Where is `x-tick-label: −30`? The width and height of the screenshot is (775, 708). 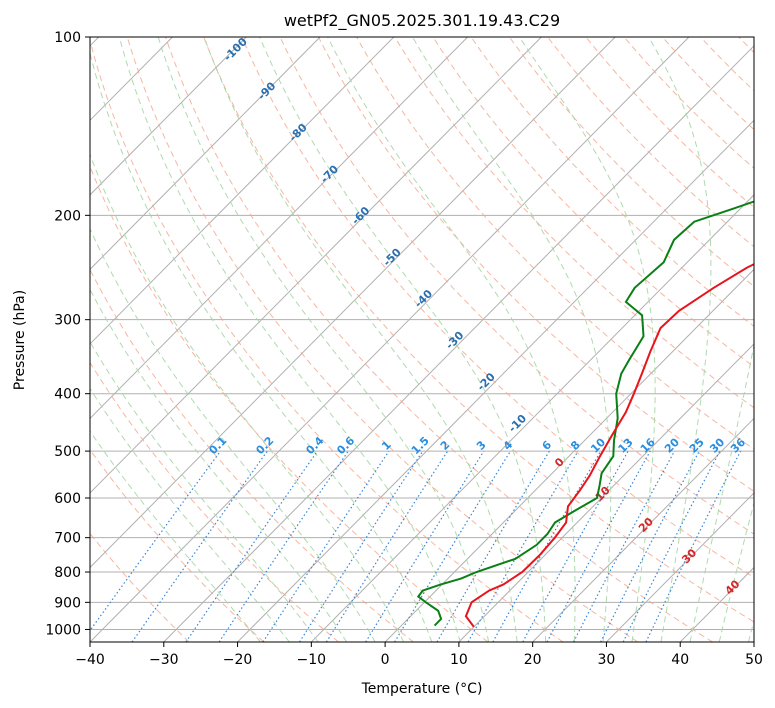
x-tick-label: −30 is located at coordinates (164, 660).